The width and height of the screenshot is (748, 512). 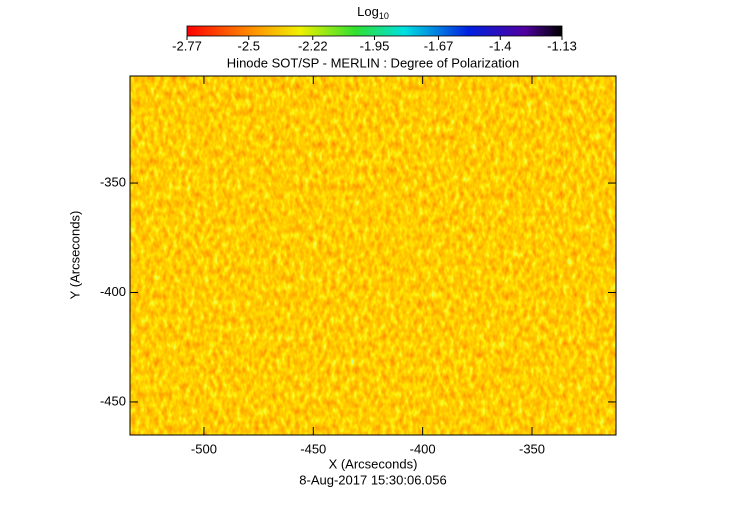 I want to click on x-tick-label: -500, so click(x=204, y=448).